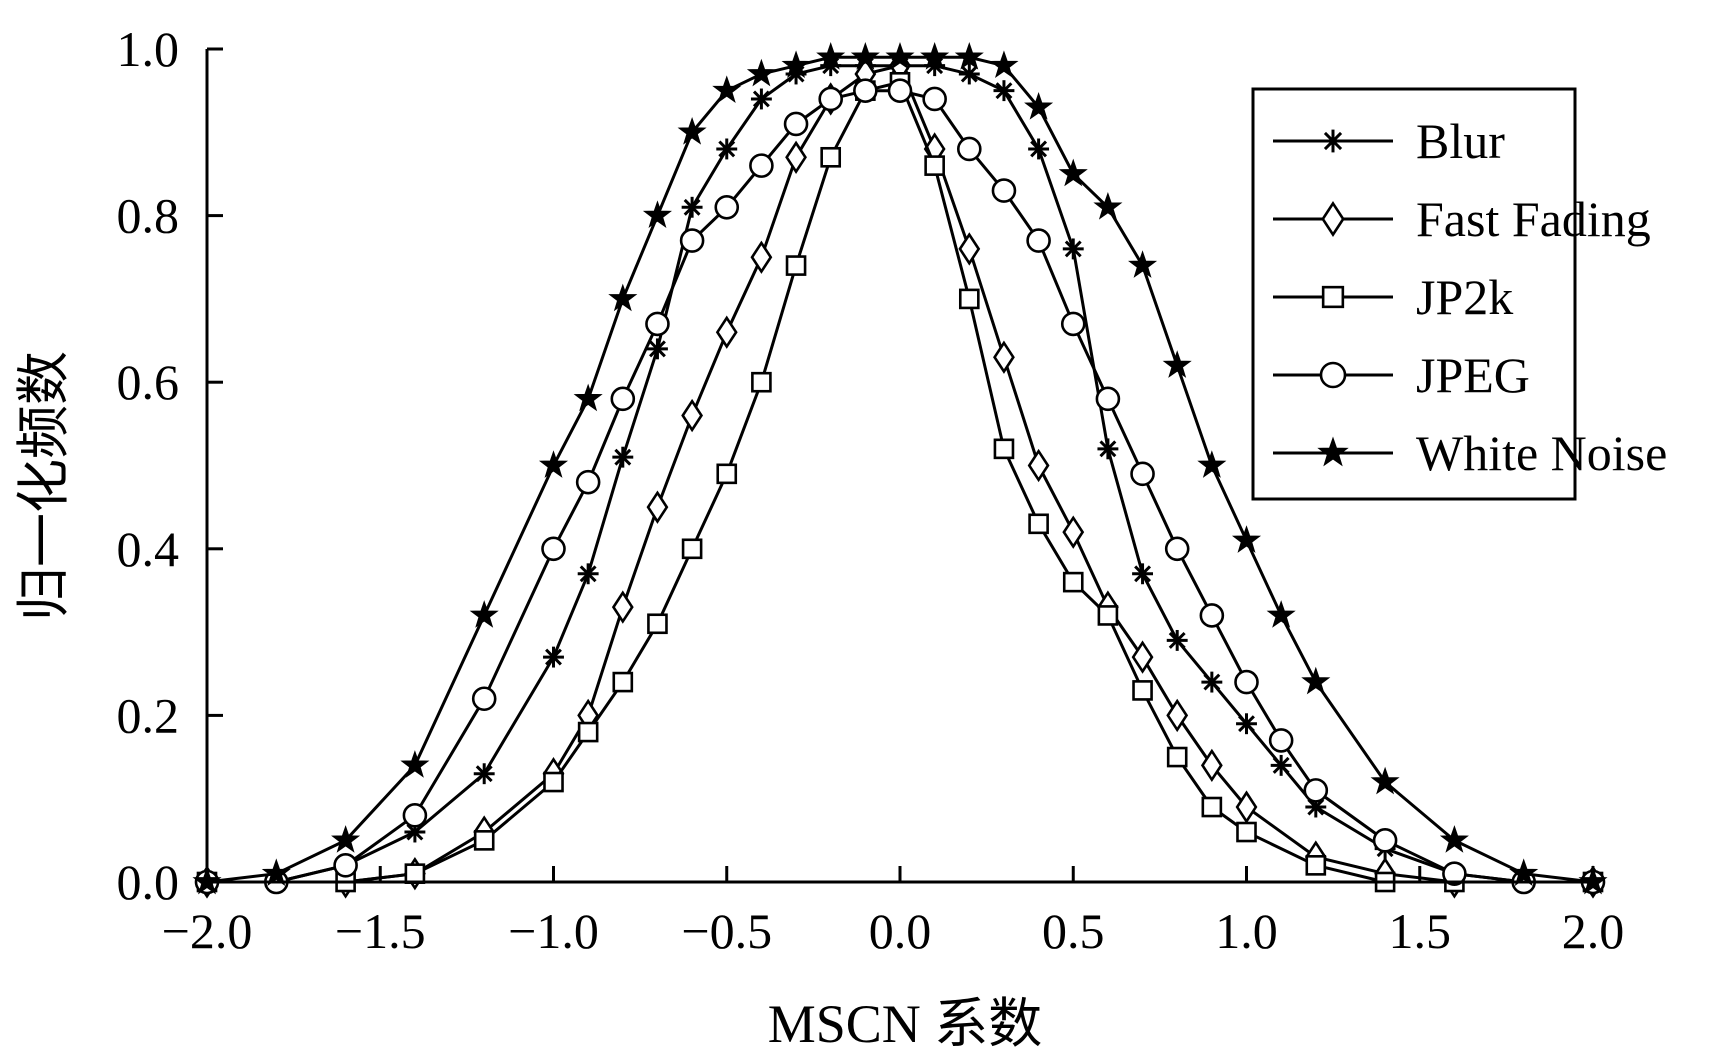 This screenshot has height=1064, width=1733. Describe the element at coordinates (1460, 141) in the screenshot. I see `legend-label: Blur` at that location.